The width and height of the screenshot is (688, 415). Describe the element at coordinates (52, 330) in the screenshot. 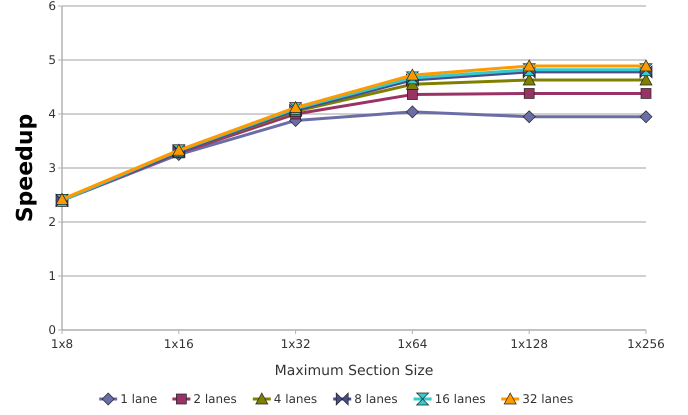

I see `y-tick-label: 0` at that location.